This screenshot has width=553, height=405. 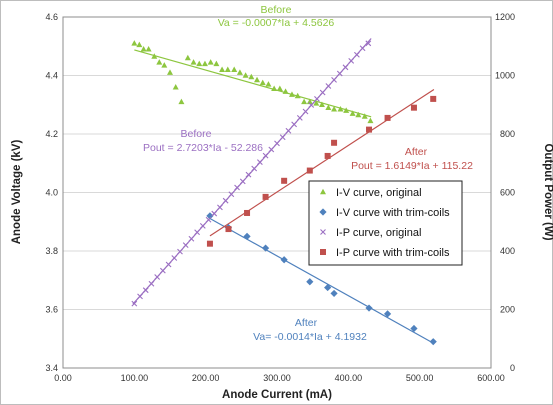 What do you see at coordinates (507, 251) in the screenshot?
I see `y-right-tick-label: 400` at bounding box center [507, 251].